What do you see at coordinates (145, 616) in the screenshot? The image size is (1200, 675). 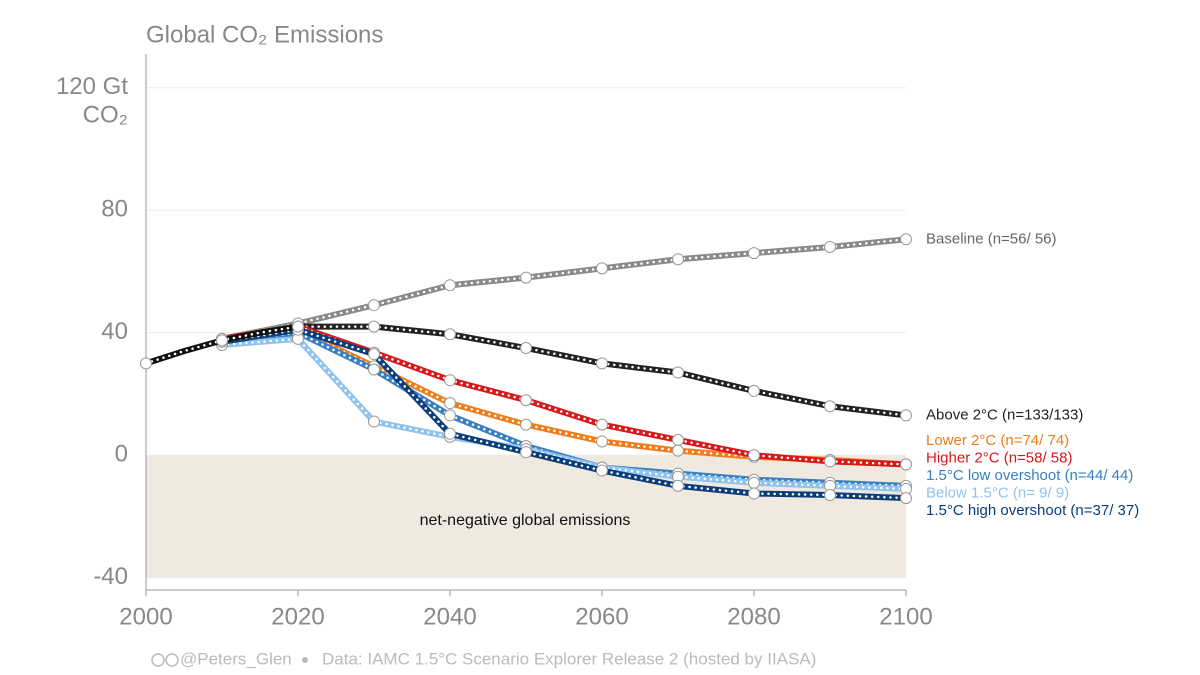 I see `x-tick-label: 2000` at bounding box center [145, 616].